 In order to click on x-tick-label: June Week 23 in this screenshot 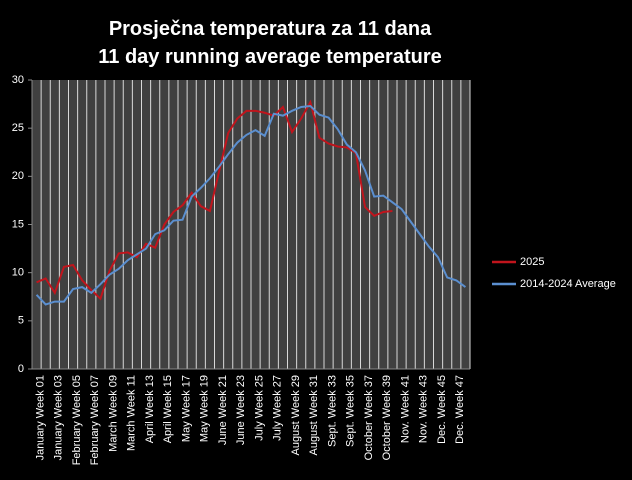, I will do `click(241, 410)`.